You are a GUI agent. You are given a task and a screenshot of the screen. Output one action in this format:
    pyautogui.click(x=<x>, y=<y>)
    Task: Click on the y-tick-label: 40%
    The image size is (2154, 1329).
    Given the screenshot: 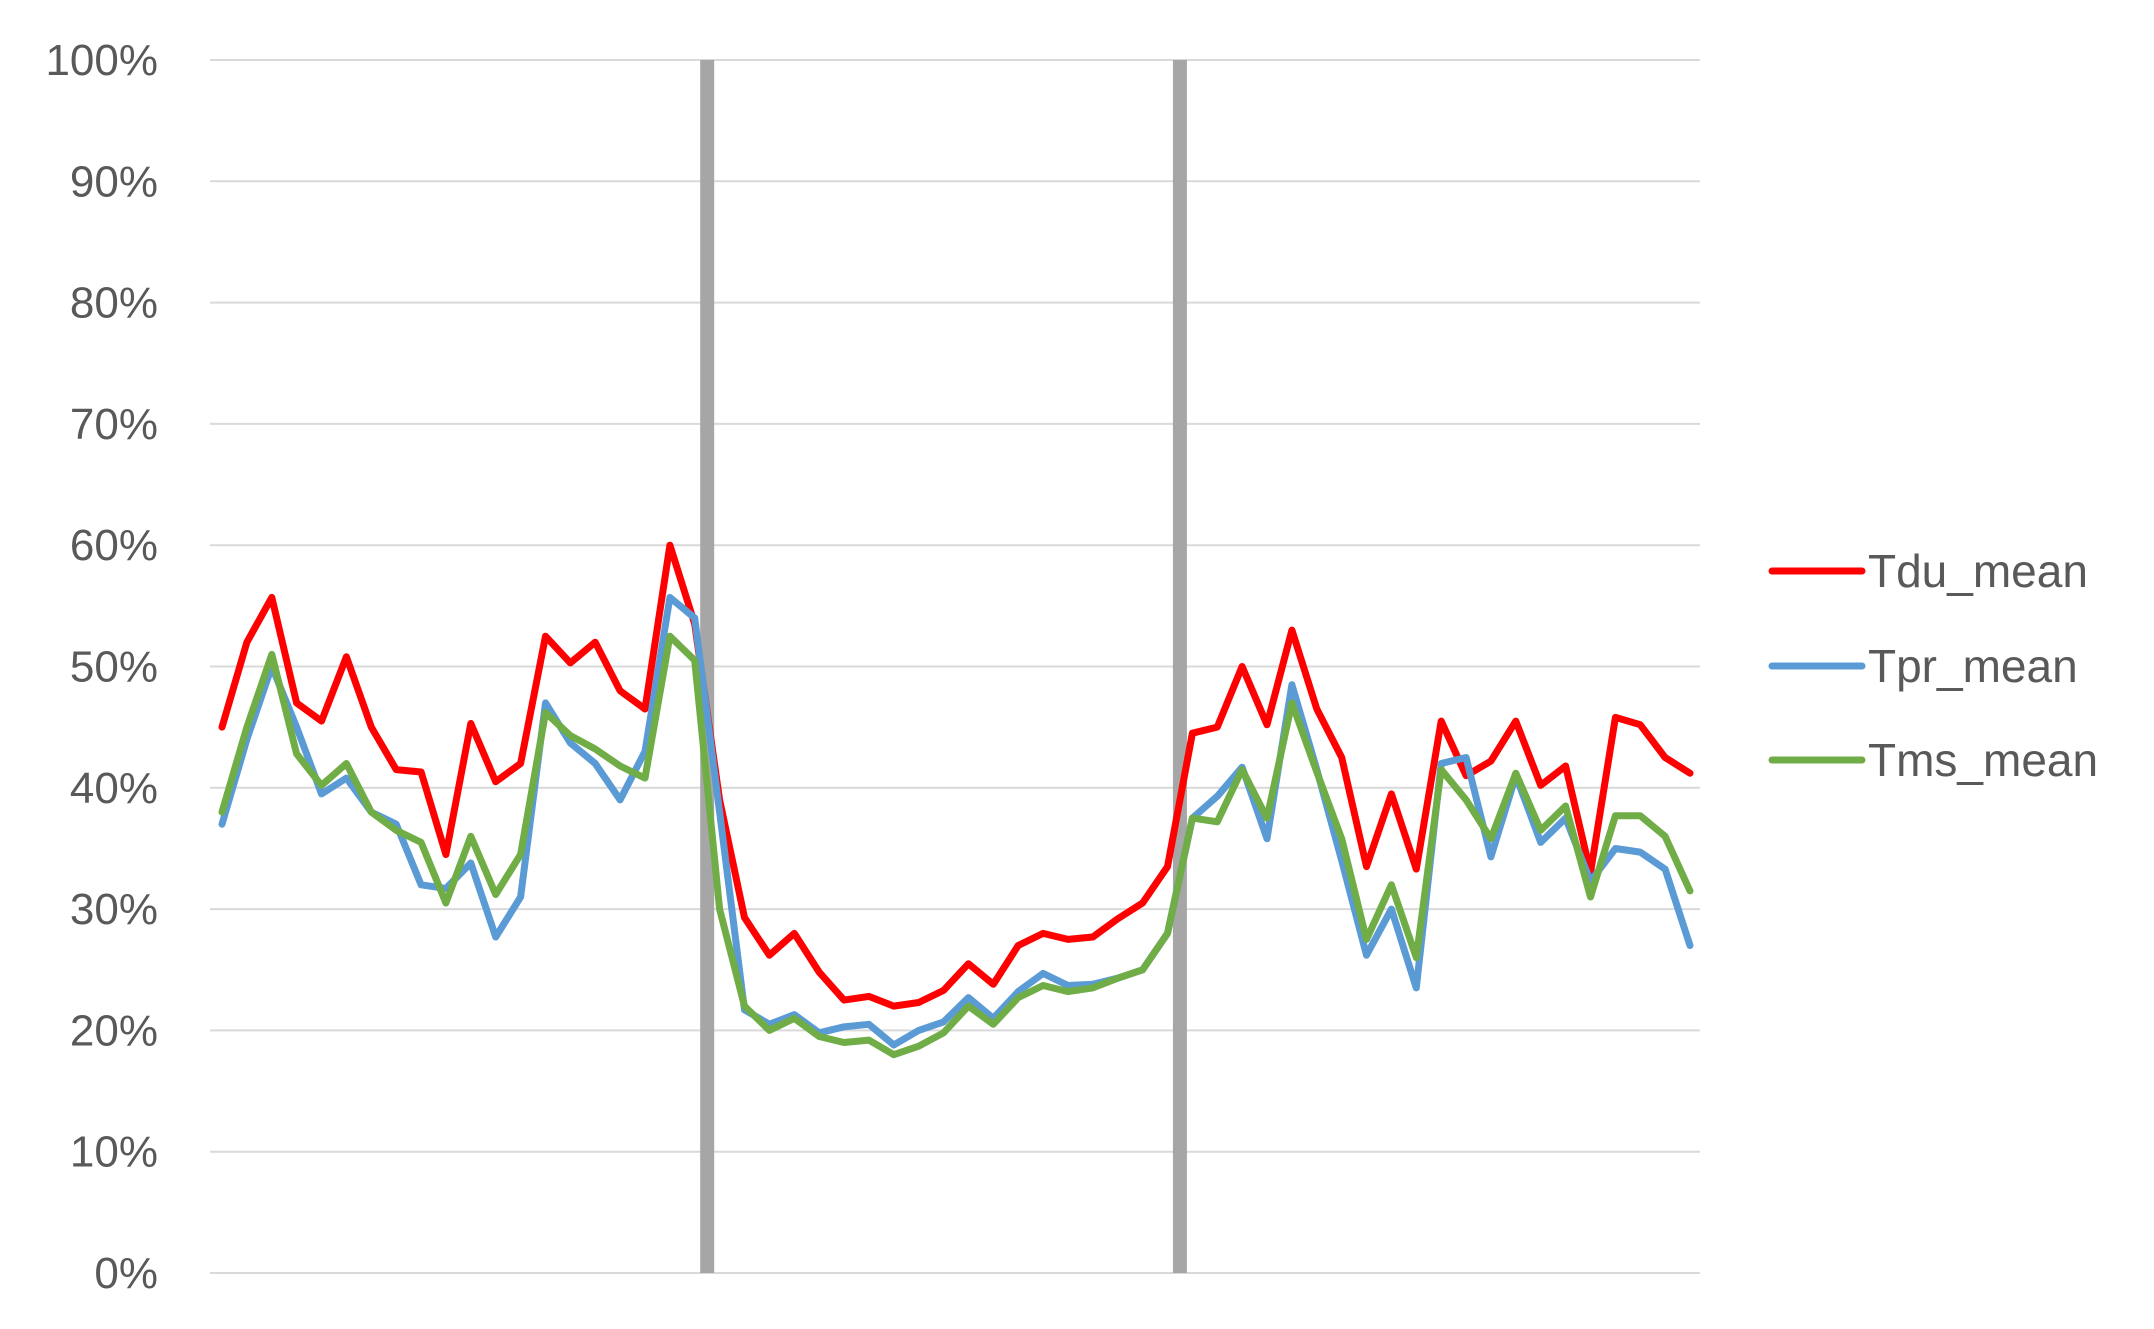 What is the action you would take?
    pyautogui.click(x=114, y=788)
    